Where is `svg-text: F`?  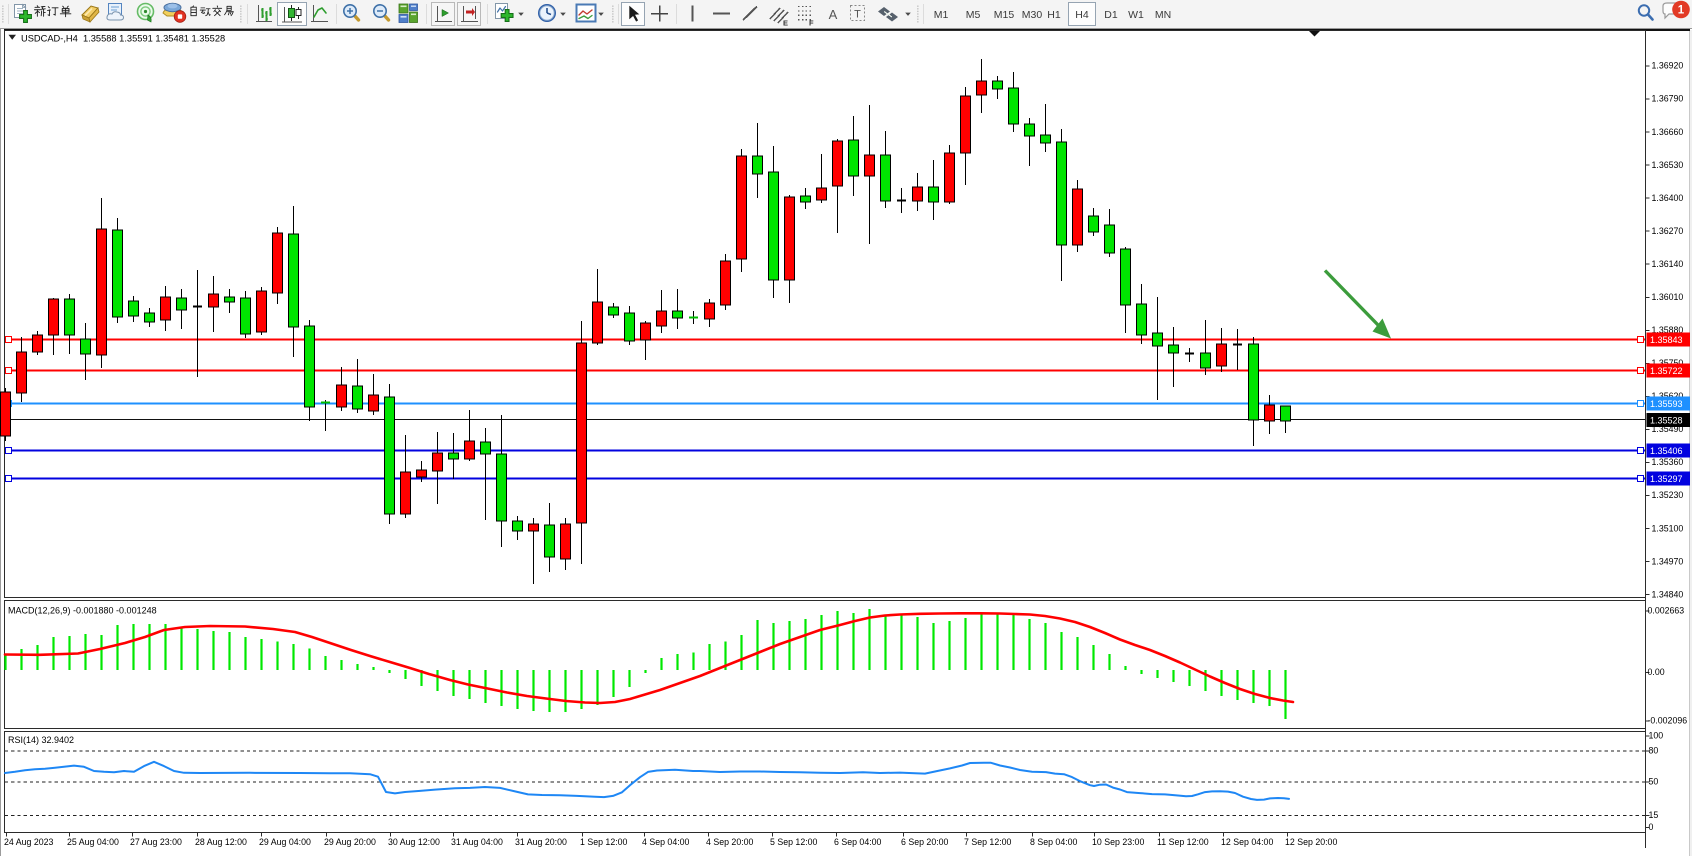 svg-text: F is located at coordinates (811, 23).